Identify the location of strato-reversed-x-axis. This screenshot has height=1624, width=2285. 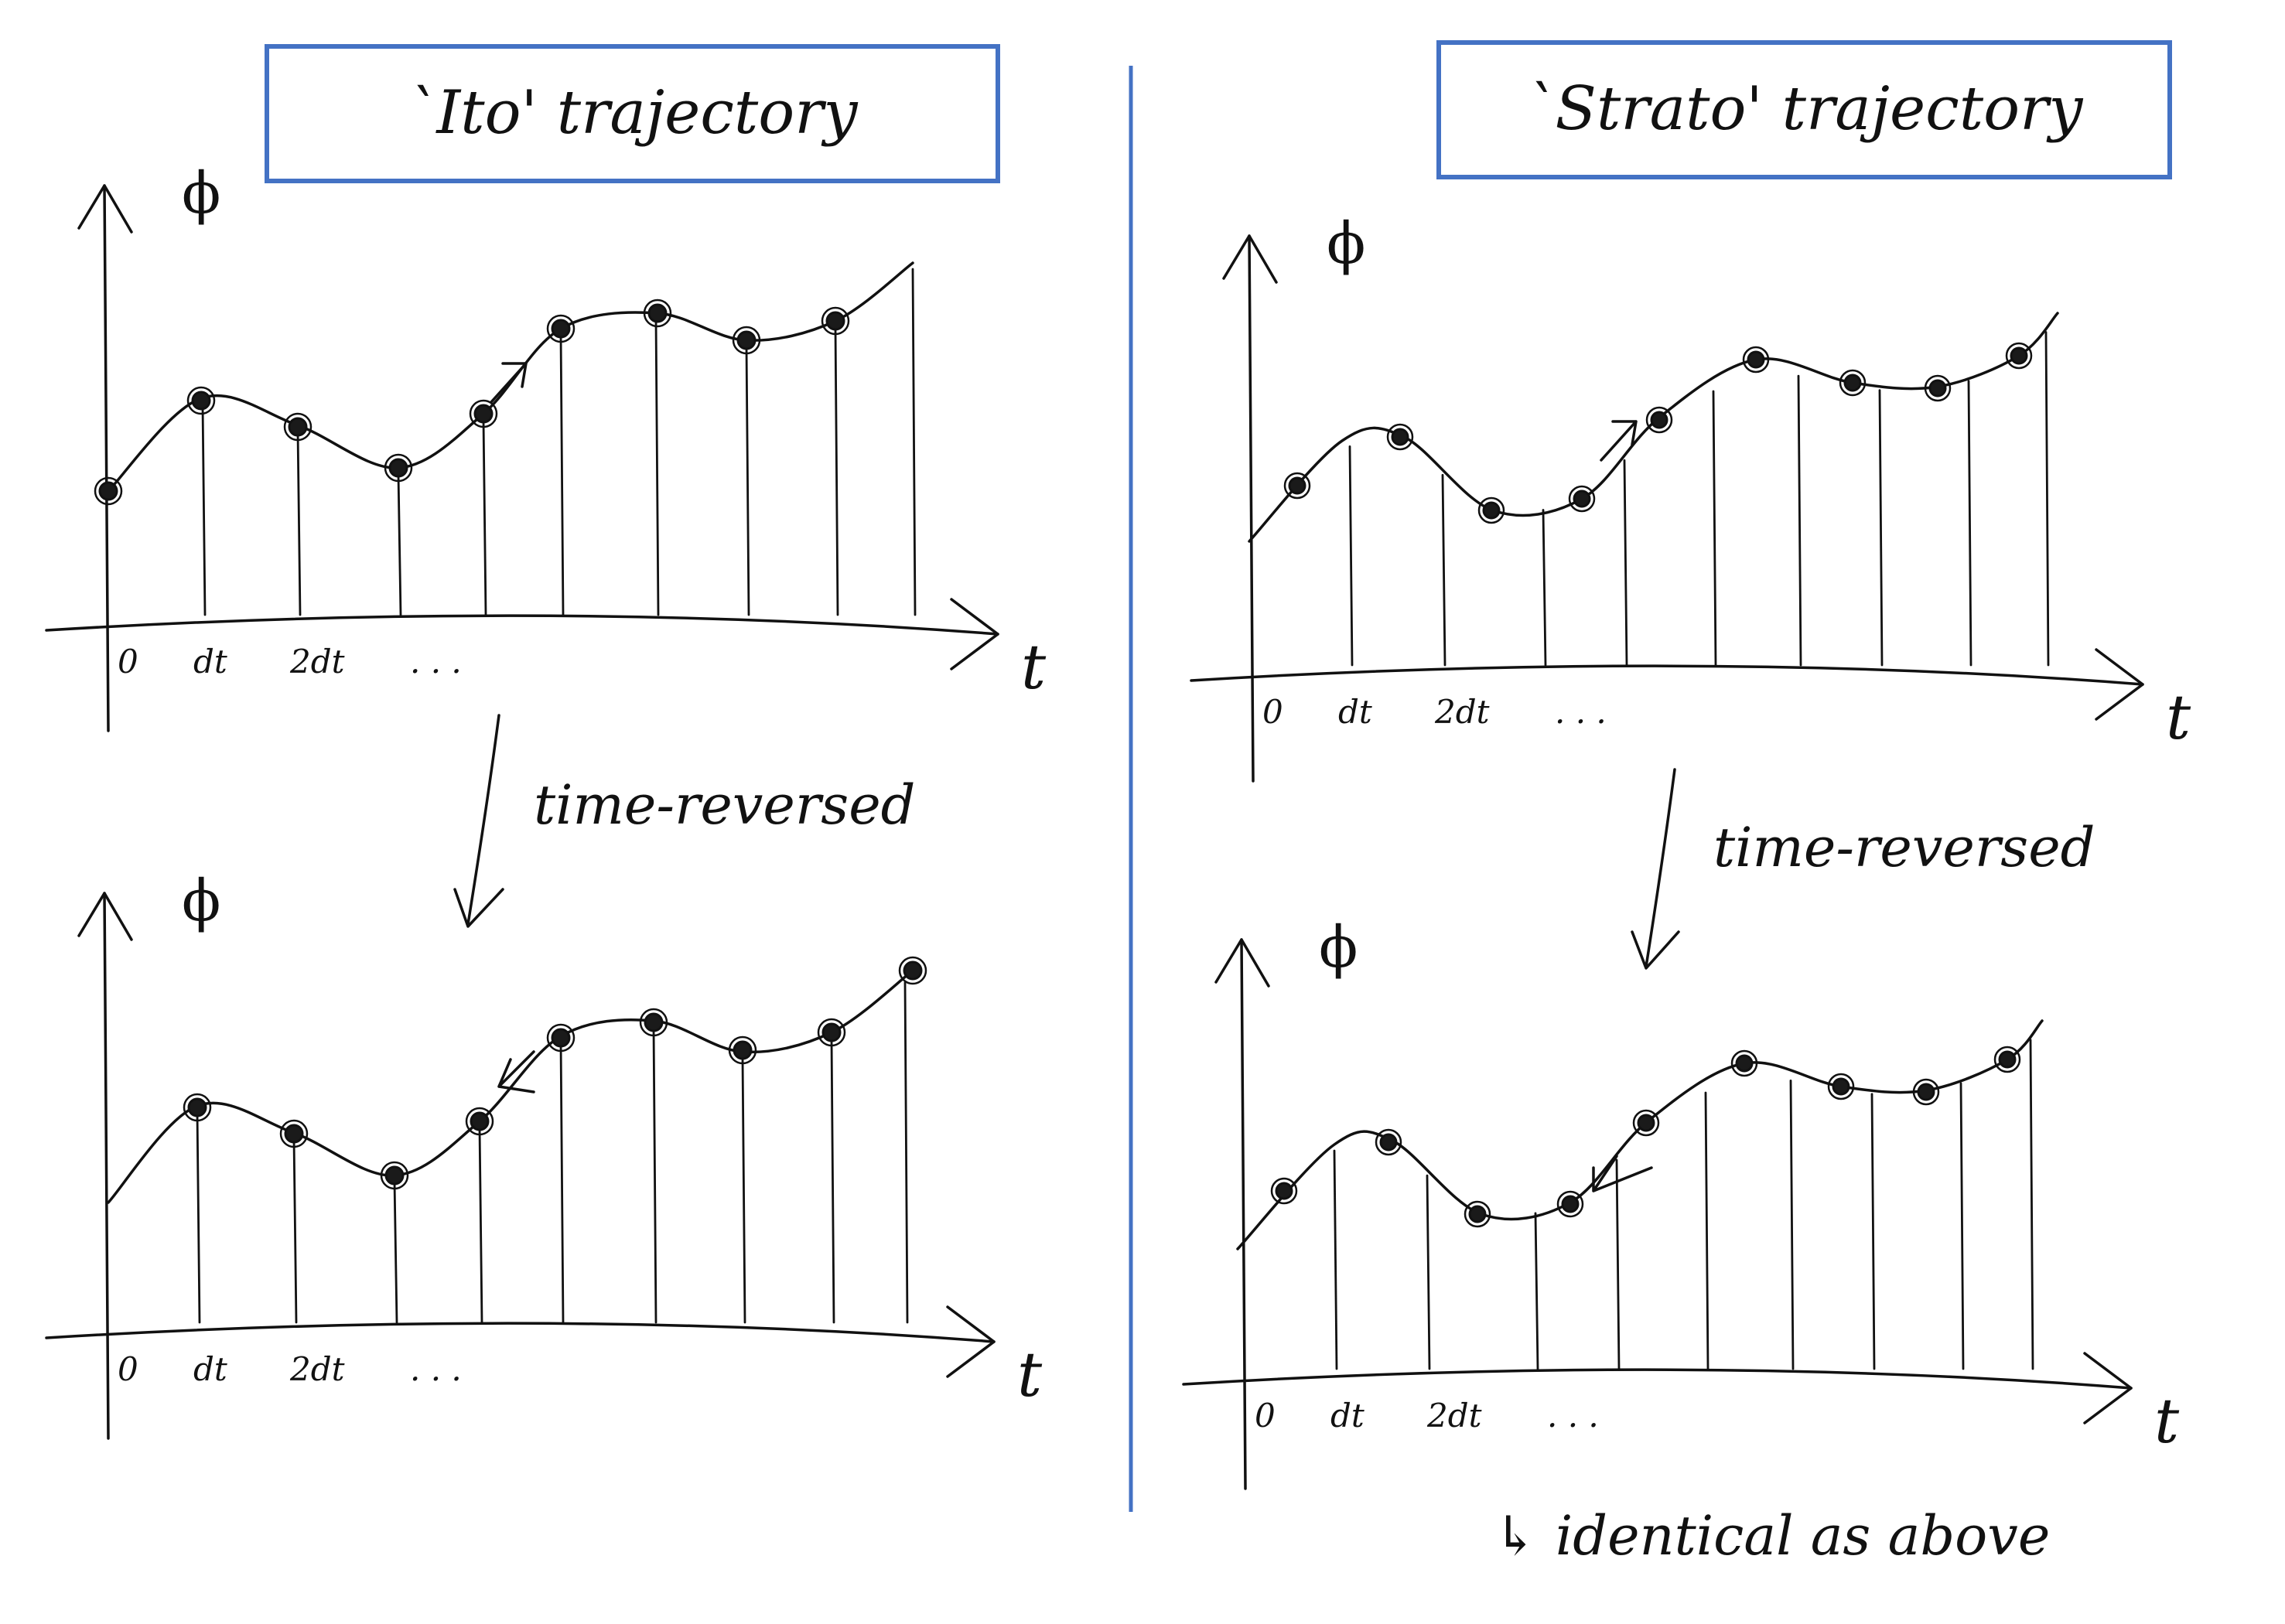
(1658, 1379).